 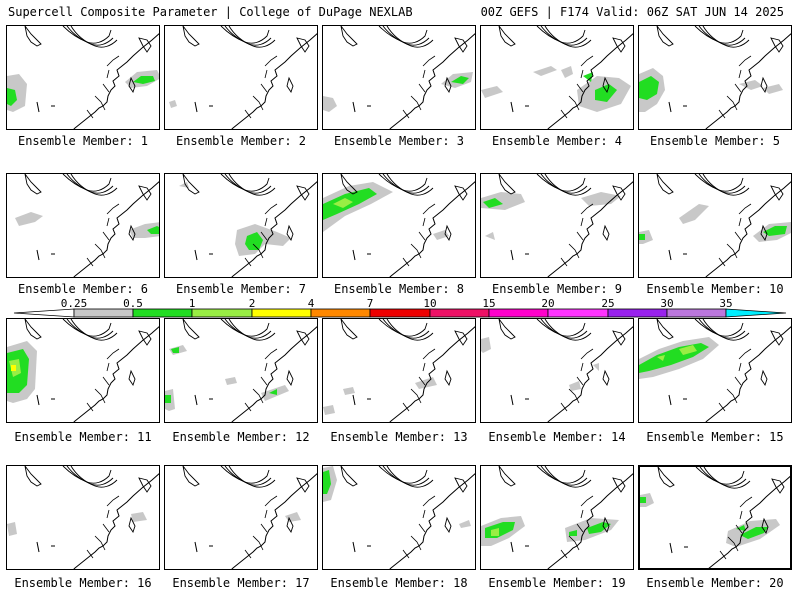 I want to click on ensemble-member-7-map, so click(x=241, y=225).